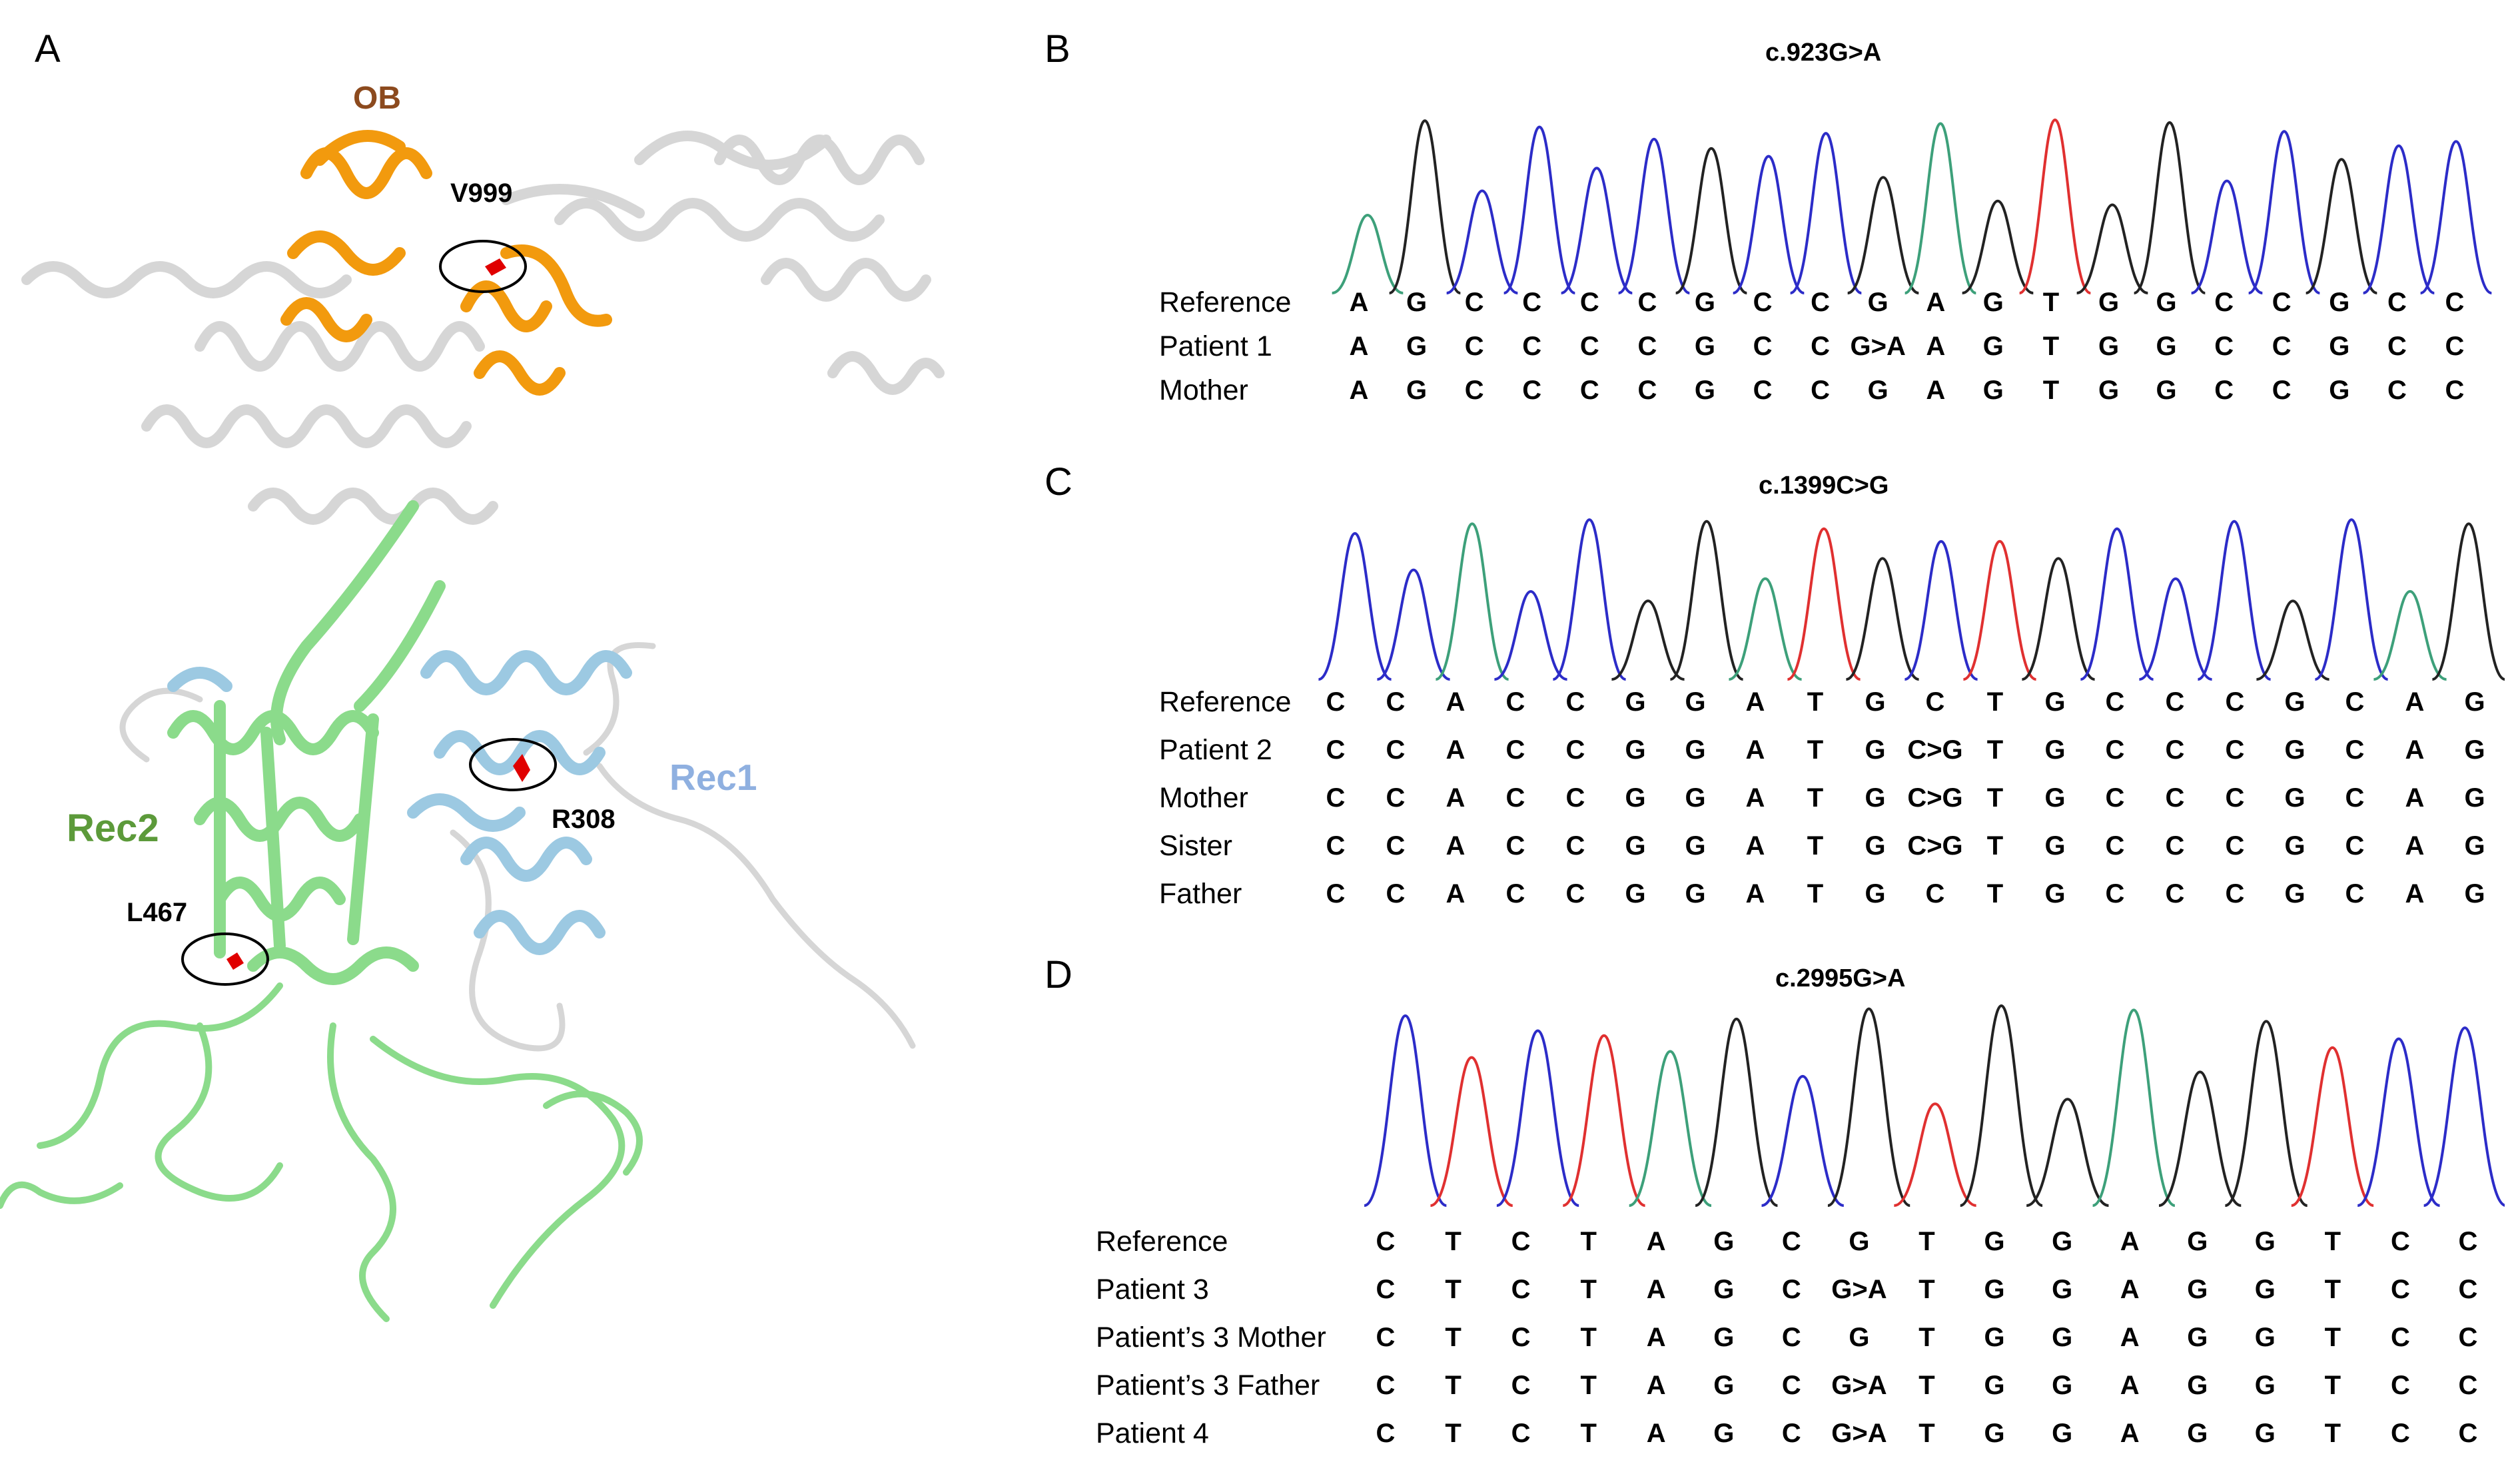 This screenshot has width=2520, height=1476. I want to click on chromatogram-trace-d, so click(1934, 1105).